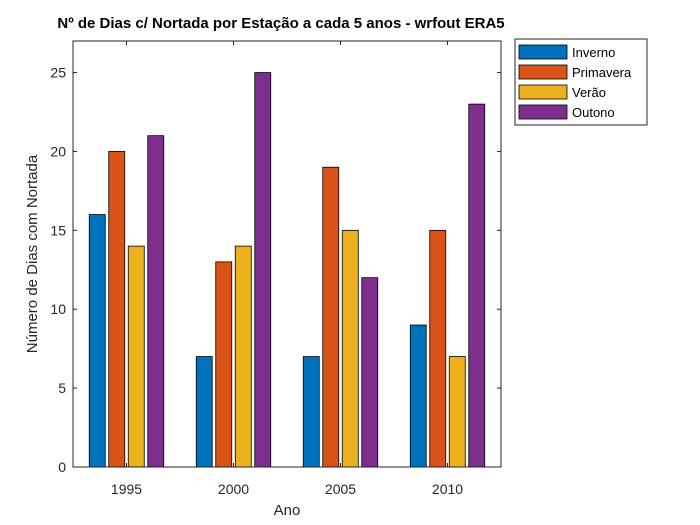  What do you see at coordinates (62, 388) in the screenshot?
I see `y-tick-label: 5` at bounding box center [62, 388].